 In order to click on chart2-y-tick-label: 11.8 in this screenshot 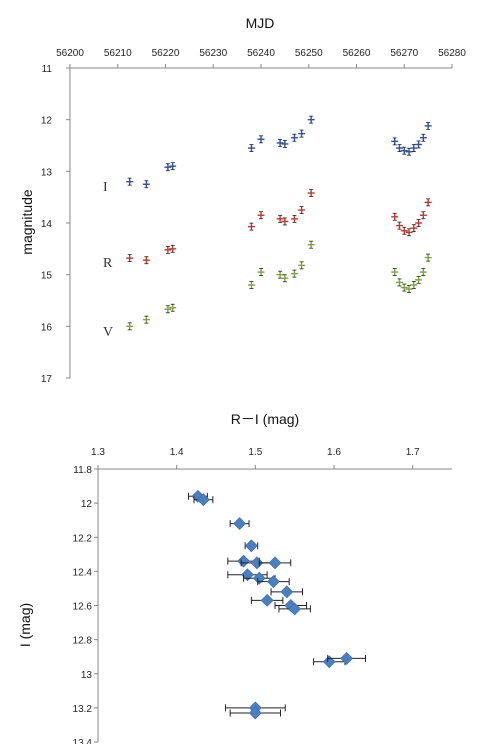, I will do `click(82, 470)`.